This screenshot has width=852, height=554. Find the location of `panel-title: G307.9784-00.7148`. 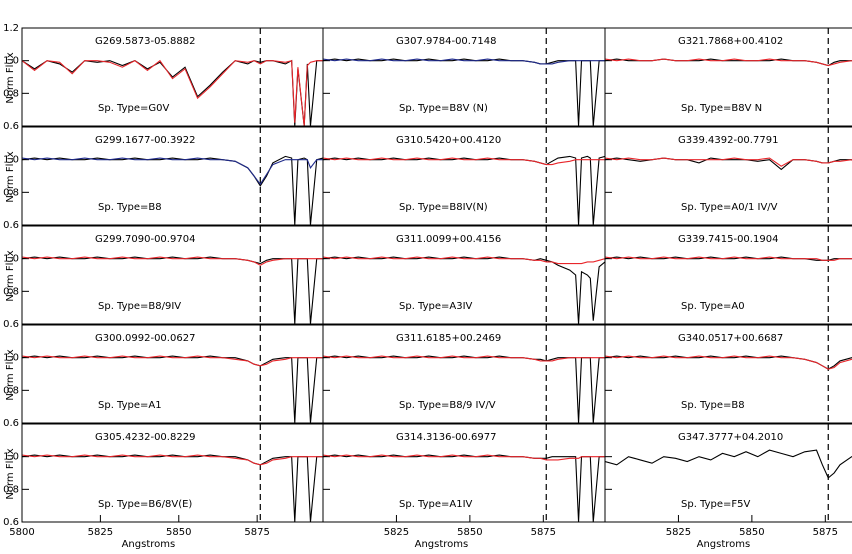

panel-title: G307.9784-00.7148 is located at coordinates (446, 41).